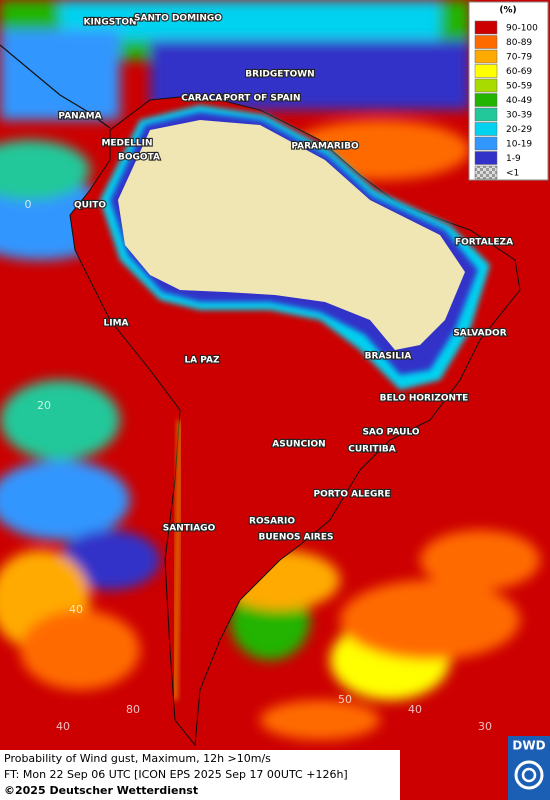 Image resolution: width=550 pixels, height=800 pixels. What do you see at coordinates (512, 174) in the screenshot?
I see `legend-label: <1` at bounding box center [512, 174].